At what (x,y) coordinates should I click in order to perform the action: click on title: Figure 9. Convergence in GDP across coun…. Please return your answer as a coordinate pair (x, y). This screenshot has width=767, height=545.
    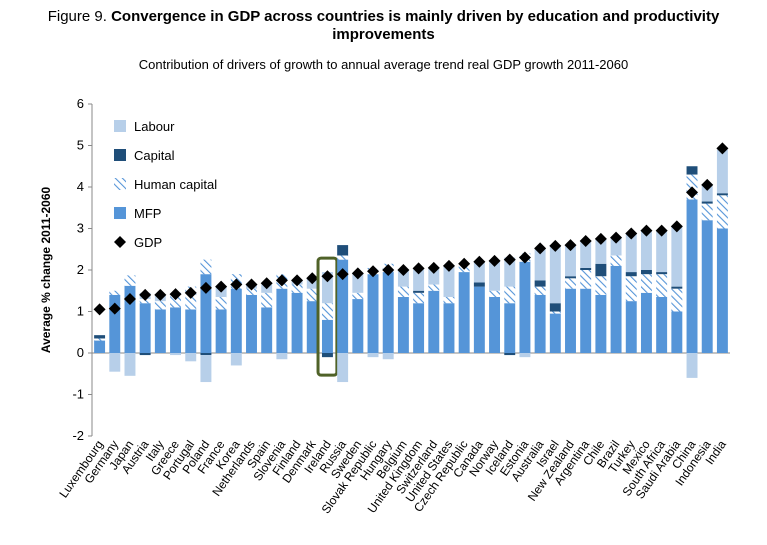
    Looking at the image, I should click on (383, 26).